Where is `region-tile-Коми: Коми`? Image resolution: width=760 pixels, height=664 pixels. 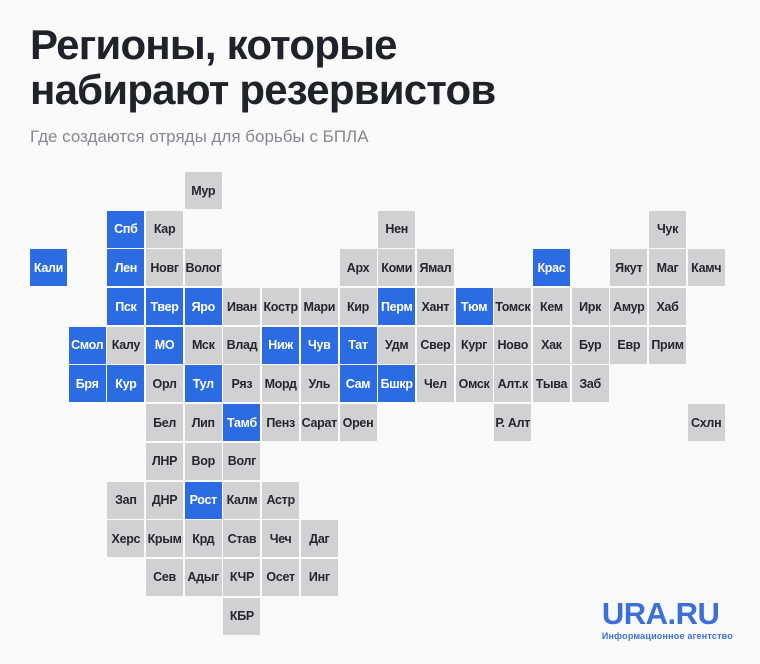
region-tile-Коми: Коми is located at coordinates (397, 268).